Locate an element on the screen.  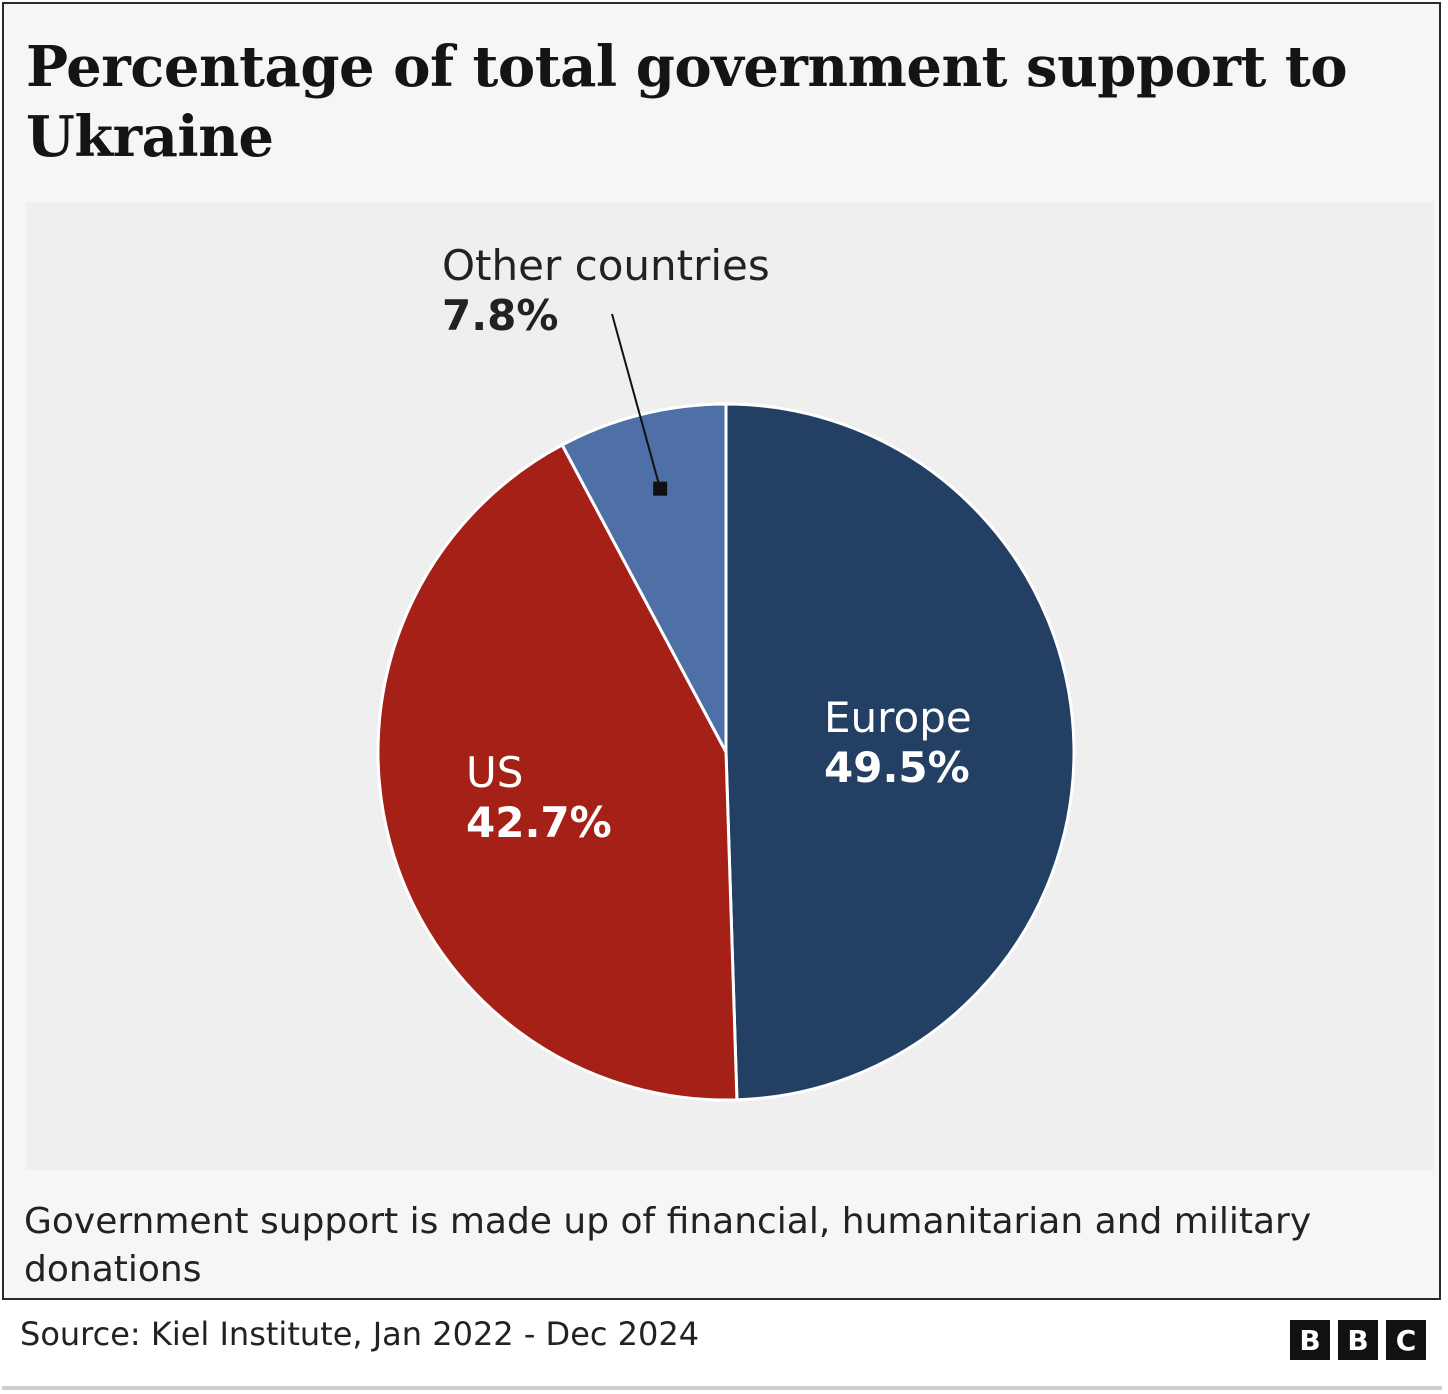
pie-slice-us is located at coordinates (557, 772).